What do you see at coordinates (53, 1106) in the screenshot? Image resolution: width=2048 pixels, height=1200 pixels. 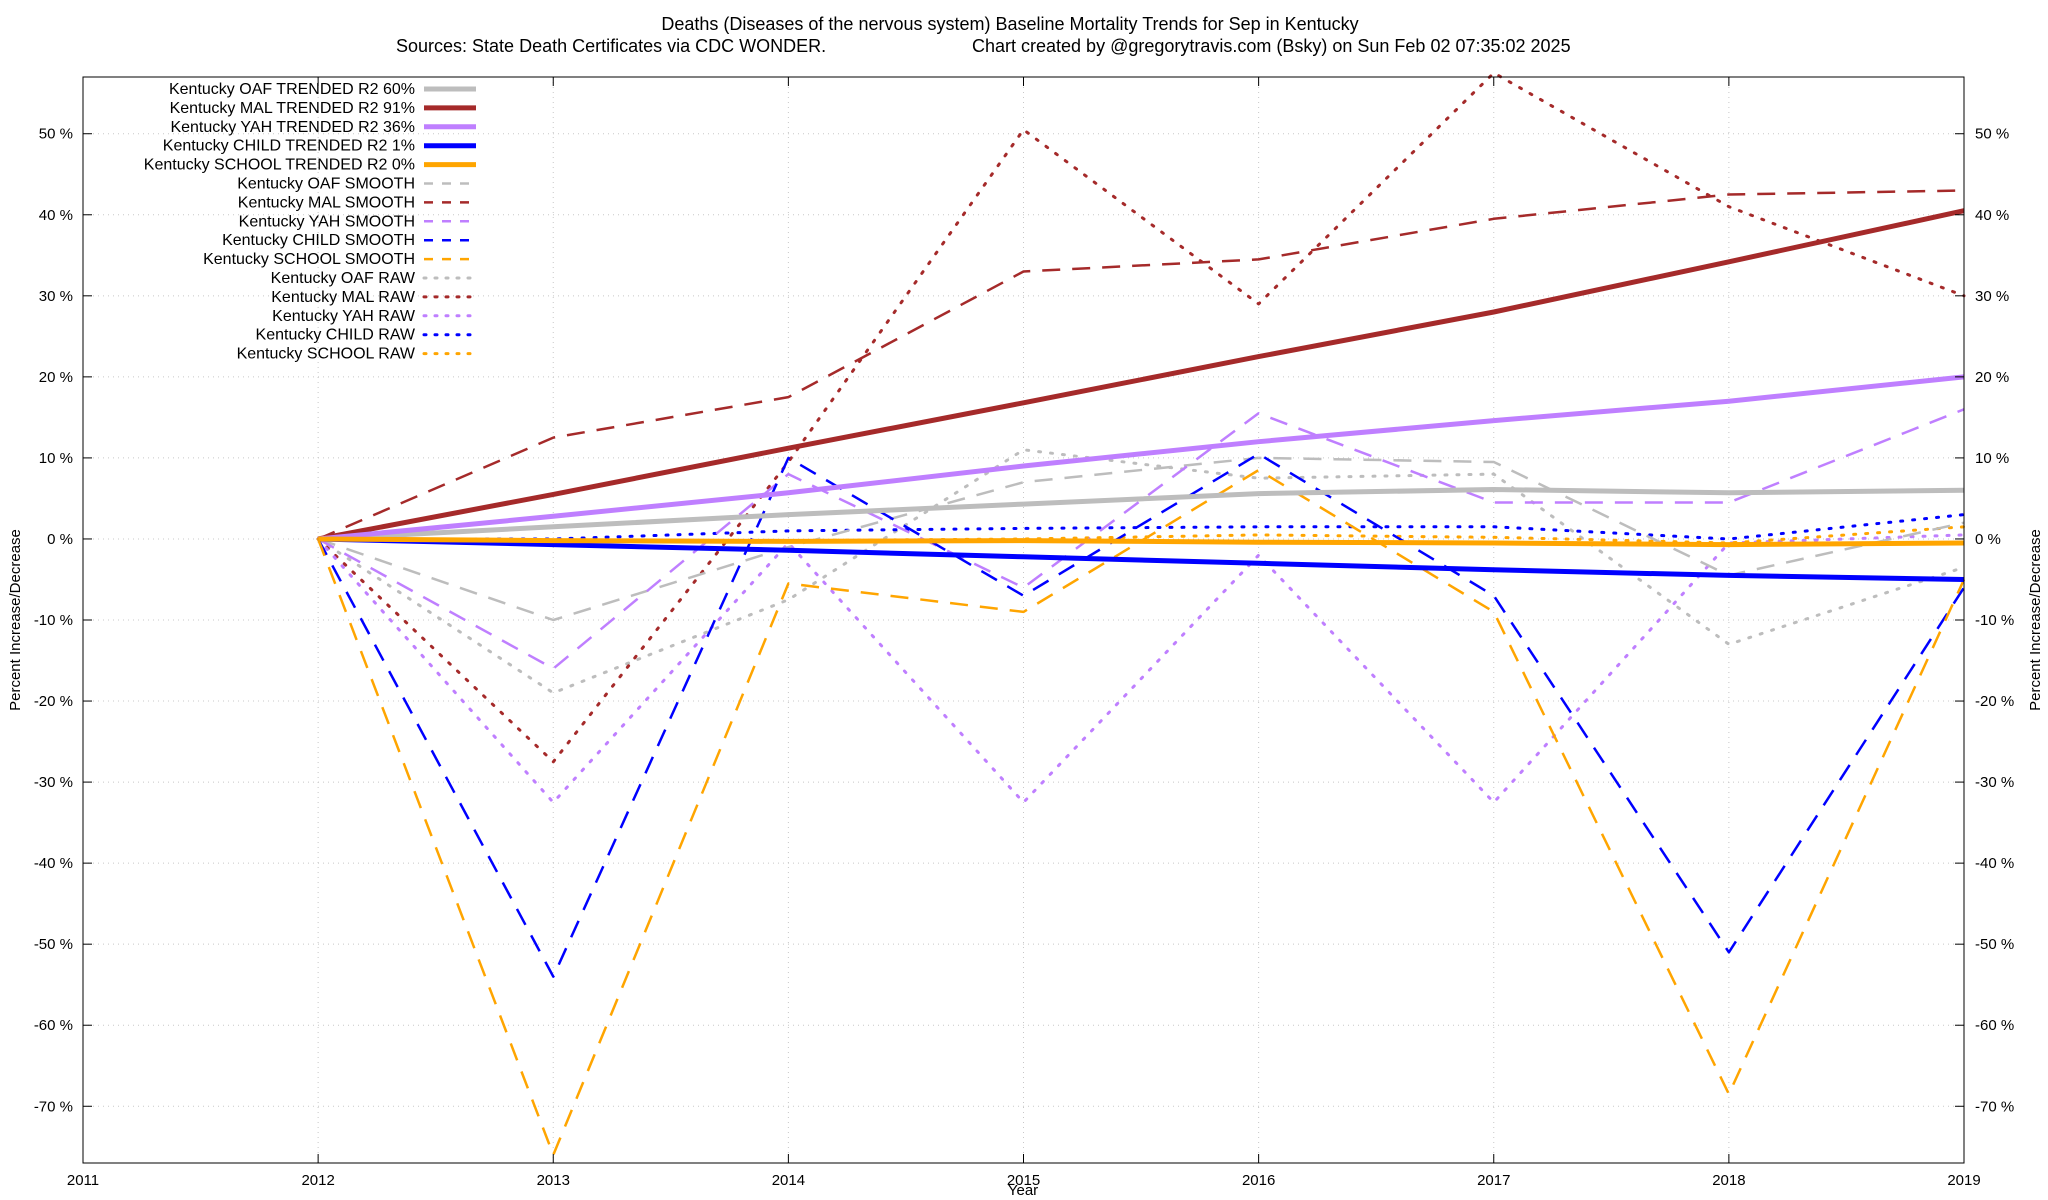 I see `y-tick-label-left: -70 %` at bounding box center [53, 1106].